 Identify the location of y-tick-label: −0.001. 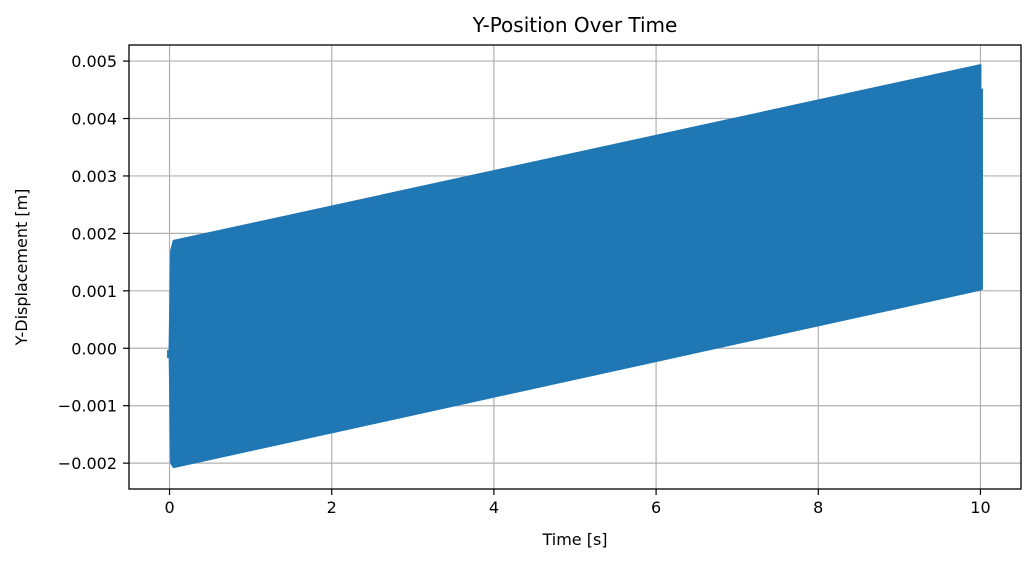
(87, 406).